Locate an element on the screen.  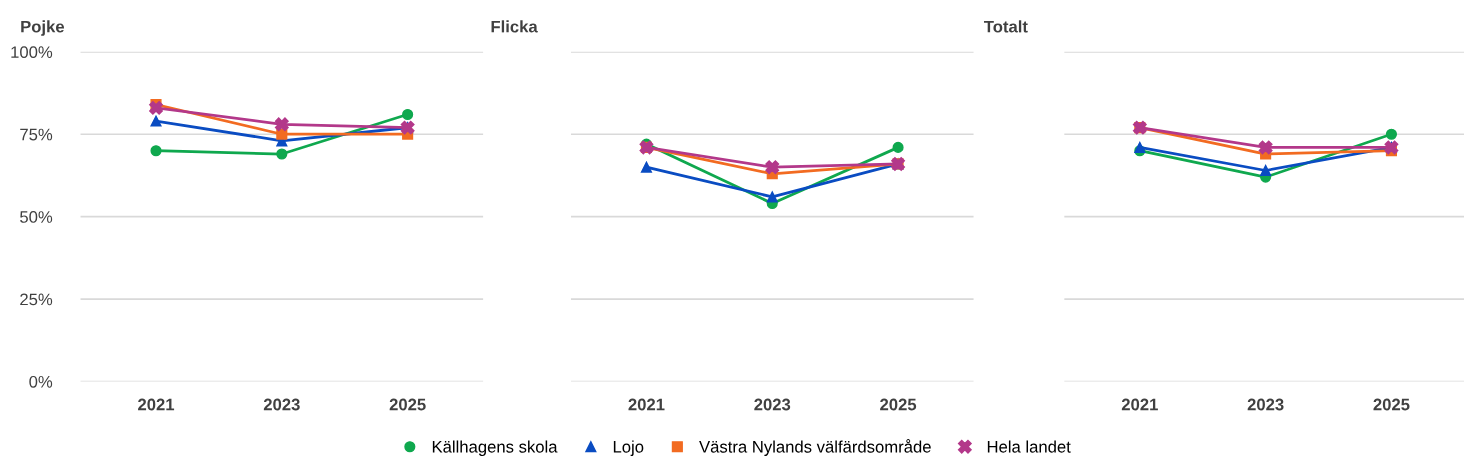
y-tick-label: 0% is located at coordinates (41, 381).